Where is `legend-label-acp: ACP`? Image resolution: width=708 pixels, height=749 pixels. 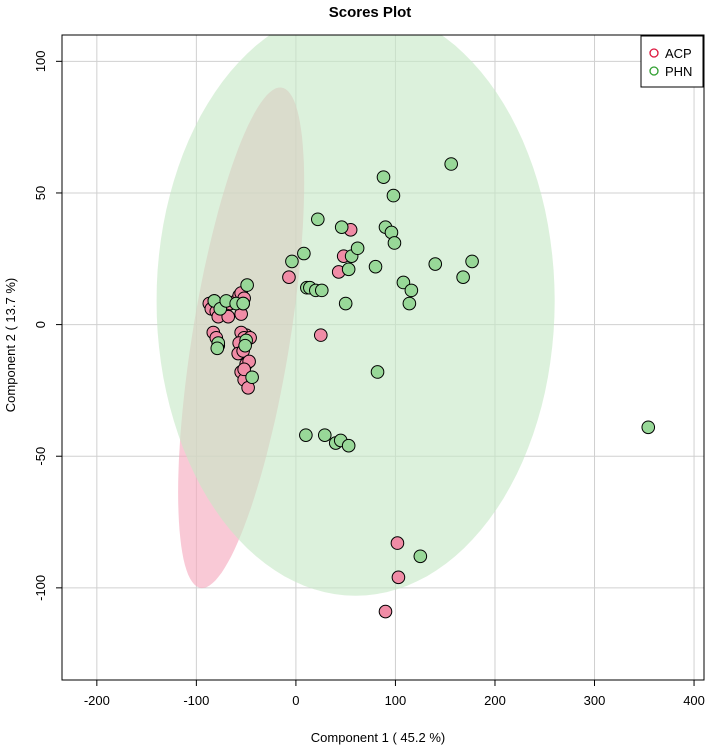
legend-label-acp: ACP is located at coordinates (678, 53).